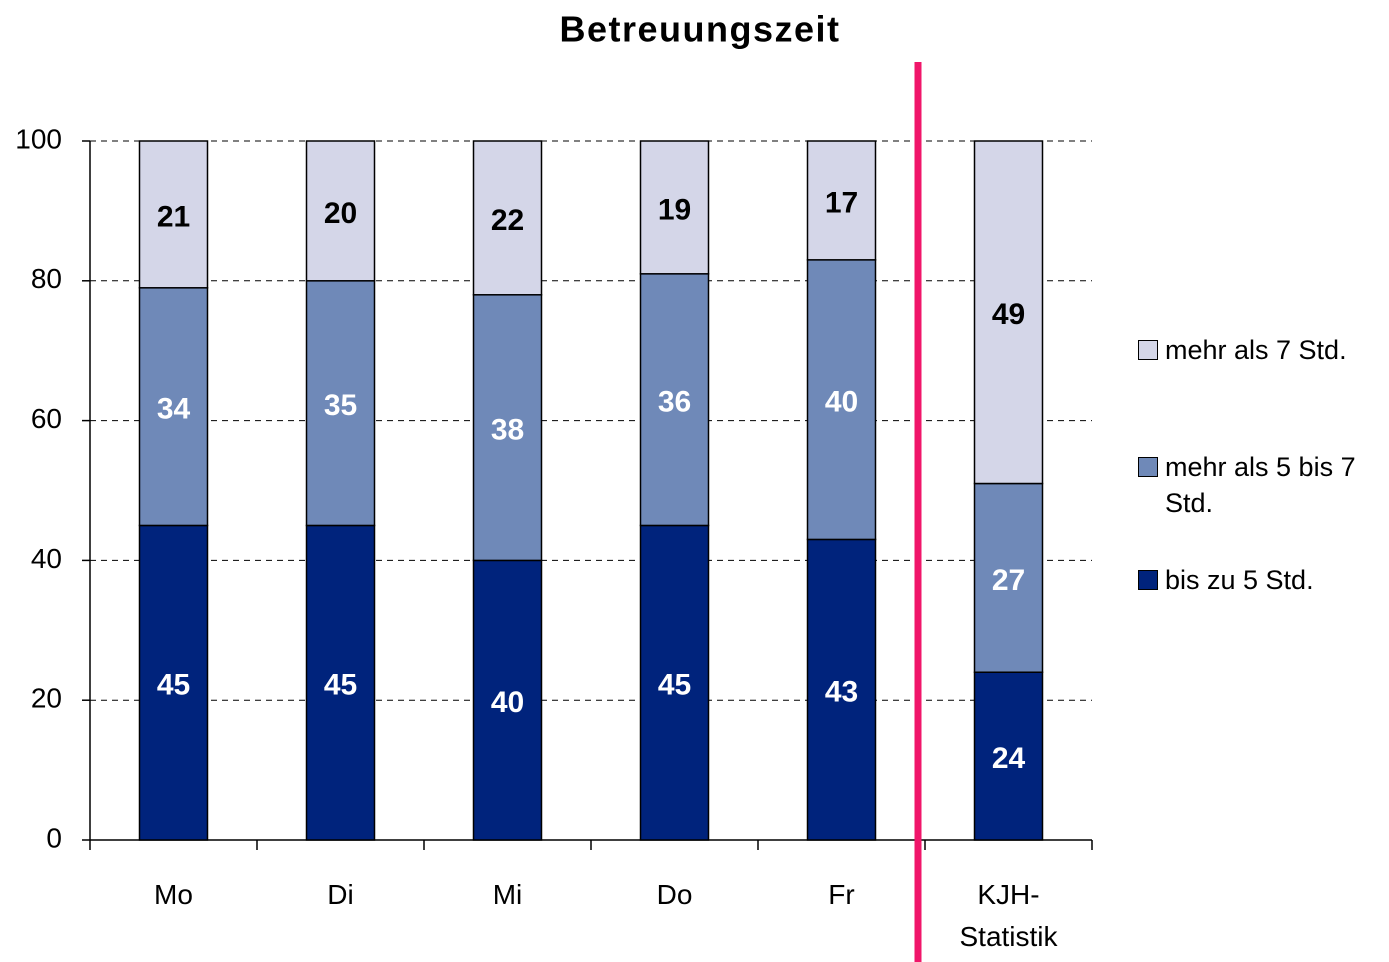  I want to click on data-label: 38, so click(507, 430).